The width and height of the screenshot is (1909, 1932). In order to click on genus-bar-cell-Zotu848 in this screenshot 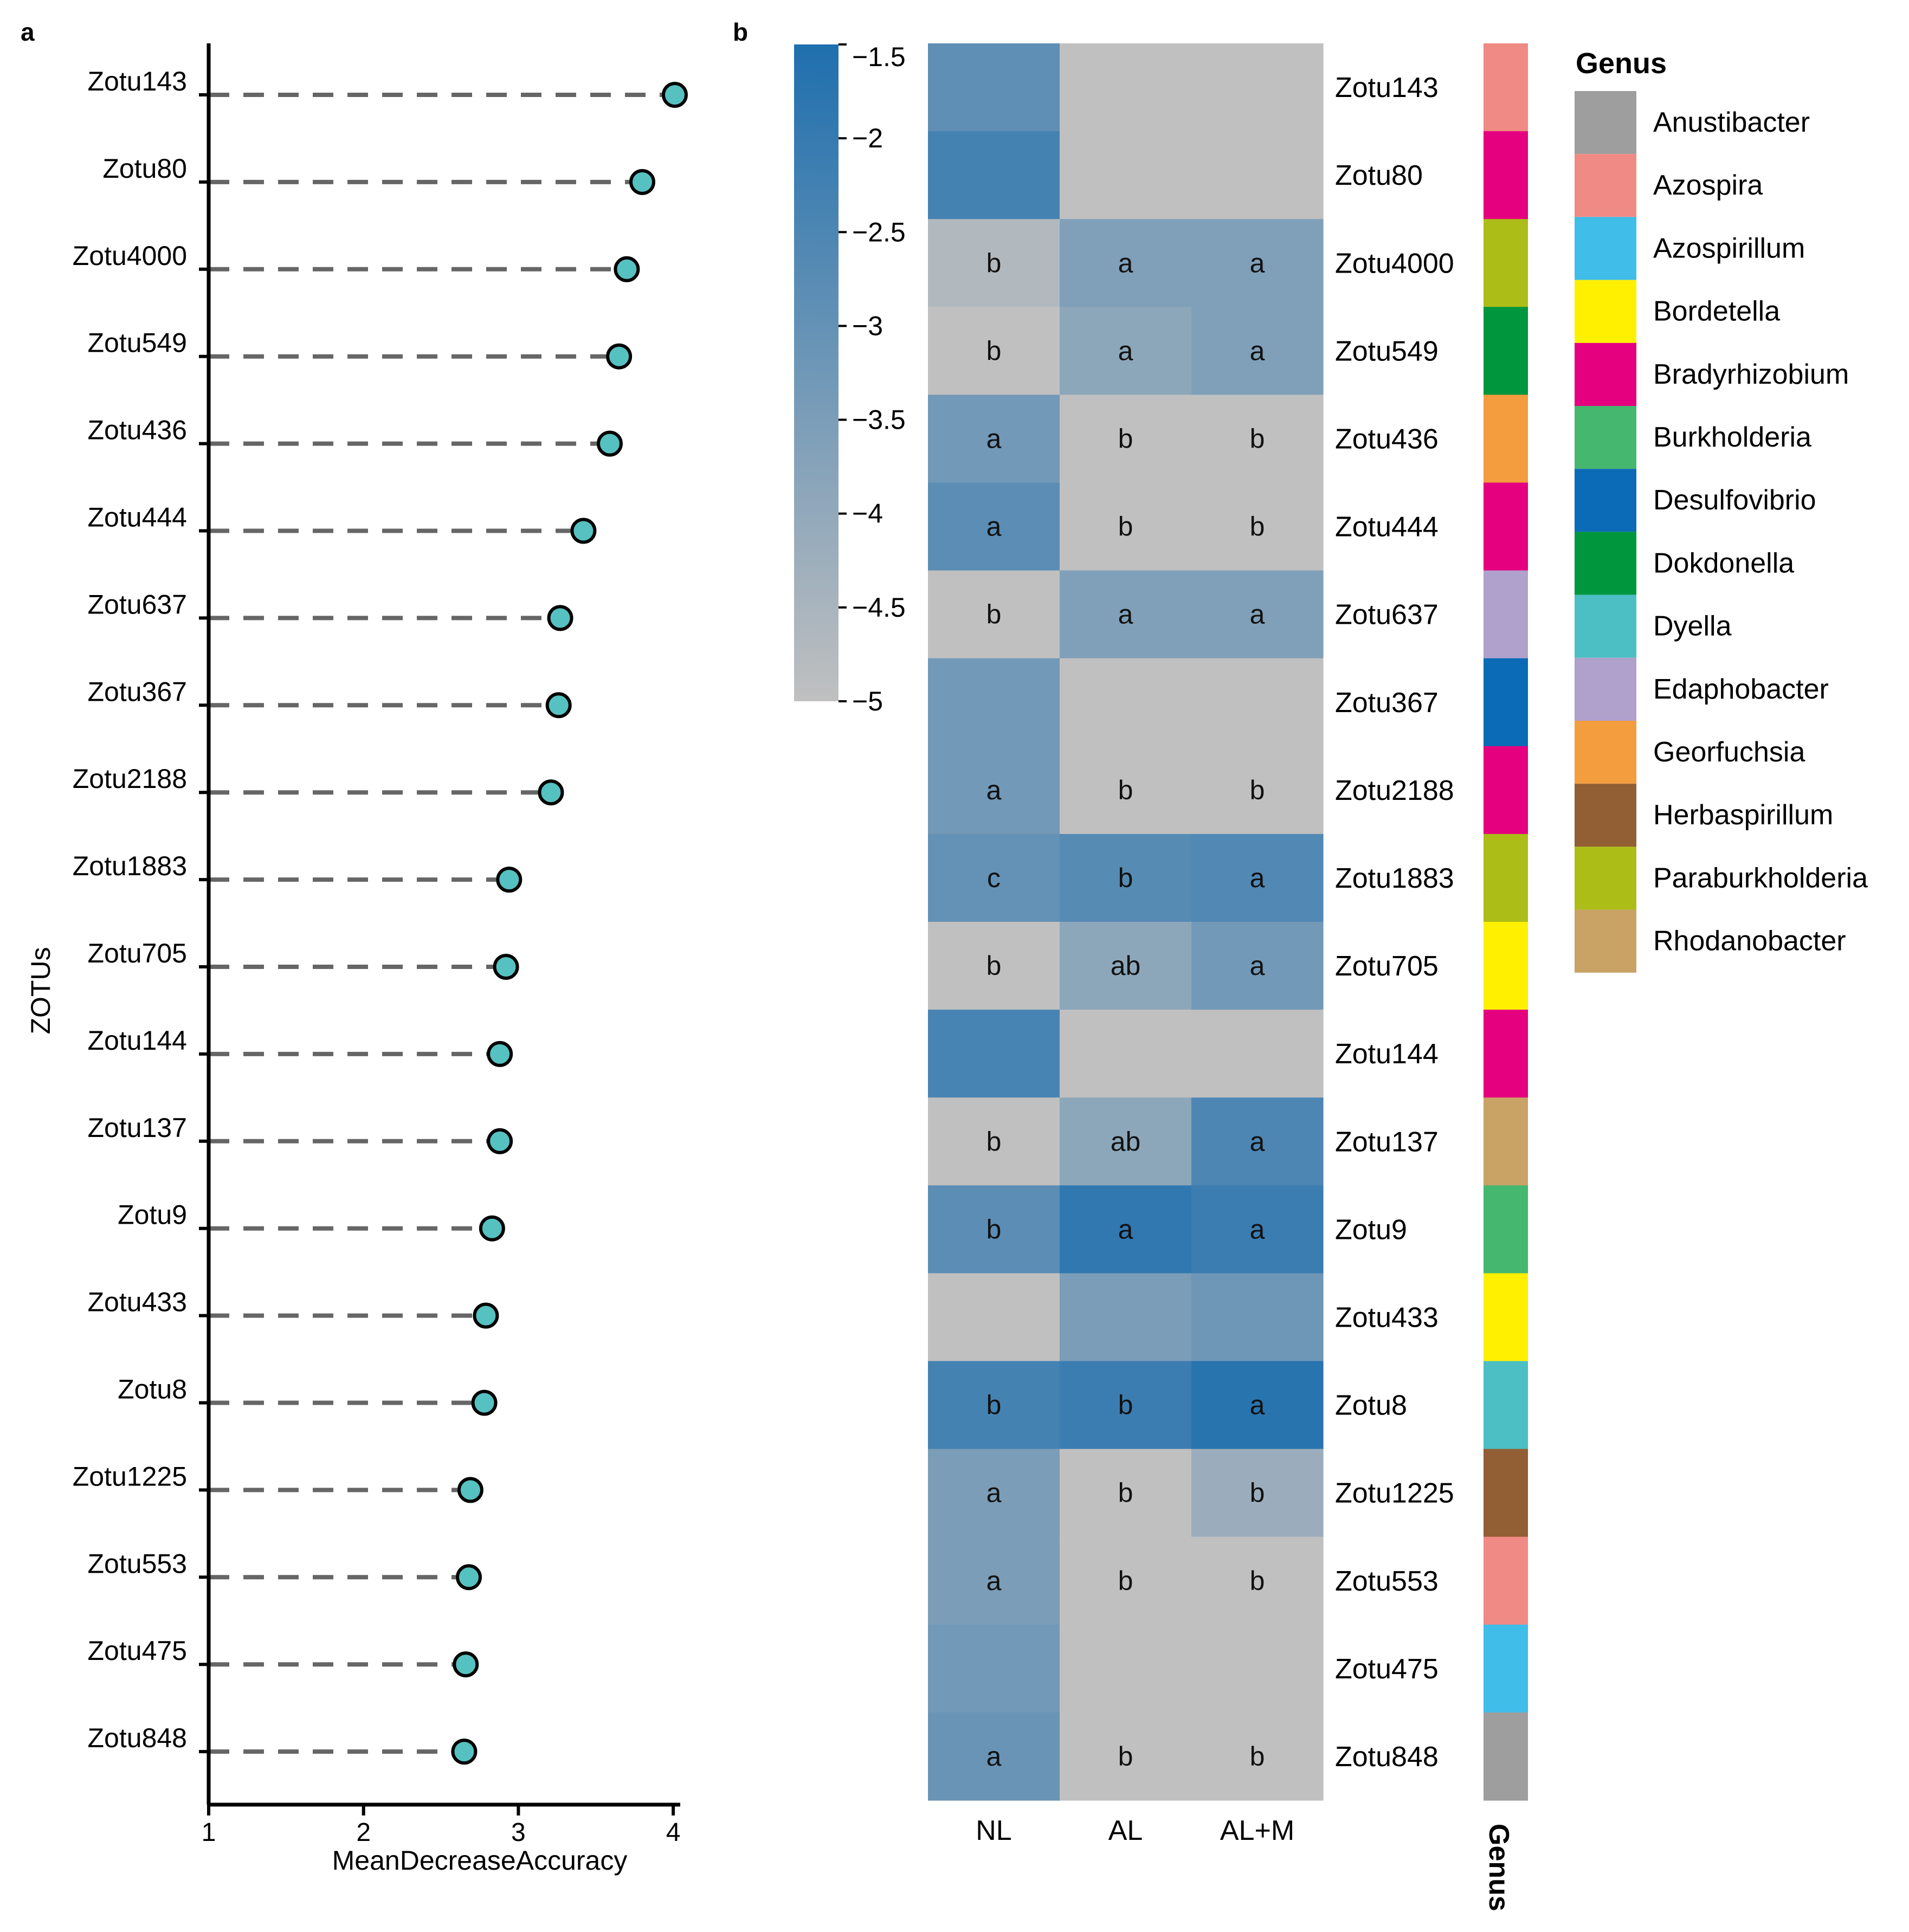, I will do `click(1506, 1757)`.